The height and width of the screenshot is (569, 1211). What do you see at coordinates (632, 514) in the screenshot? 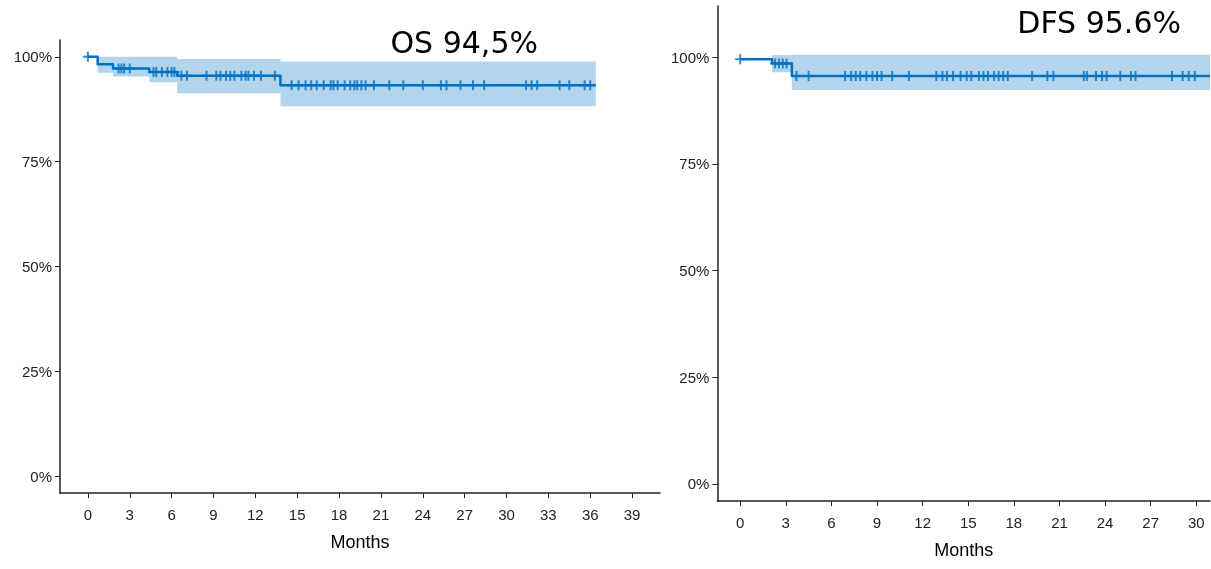
I see `x-tick-label: 39` at bounding box center [632, 514].